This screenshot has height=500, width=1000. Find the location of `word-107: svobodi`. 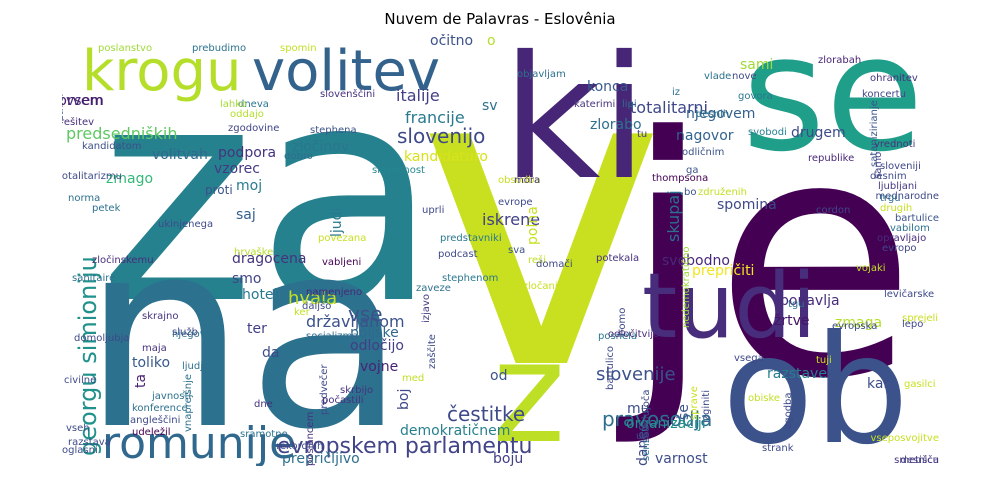

word-107: svobodi is located at coordinates (767, 132).